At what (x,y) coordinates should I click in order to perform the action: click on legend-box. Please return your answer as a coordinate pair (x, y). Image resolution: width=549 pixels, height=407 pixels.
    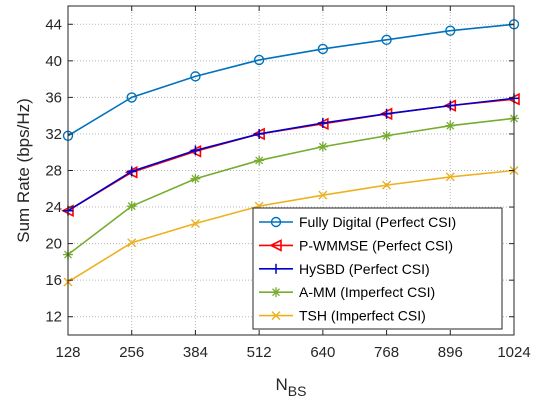
    Looking at the image, I should click on (377, 268).